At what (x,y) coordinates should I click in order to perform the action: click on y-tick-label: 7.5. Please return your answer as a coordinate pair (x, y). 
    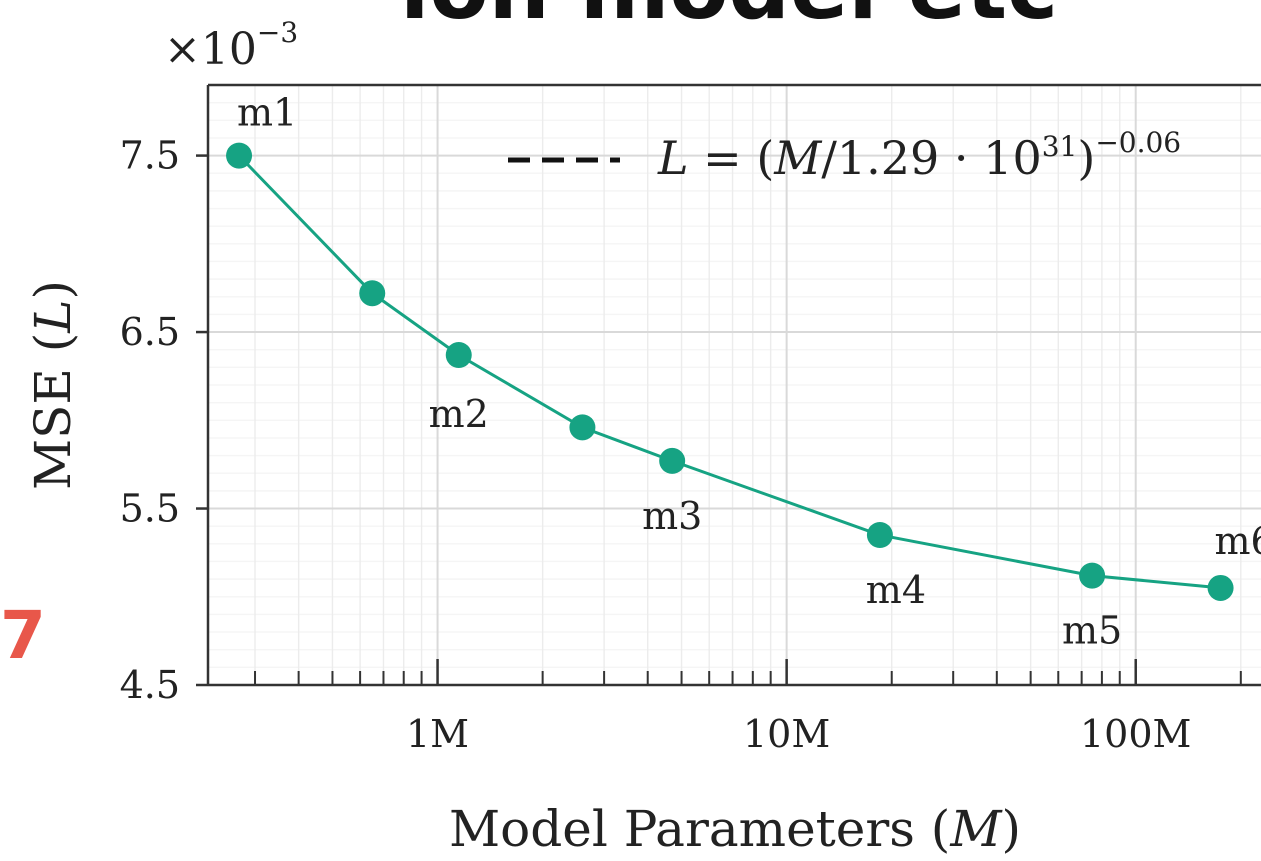
    Looking at the image, I should click on (150, 156).